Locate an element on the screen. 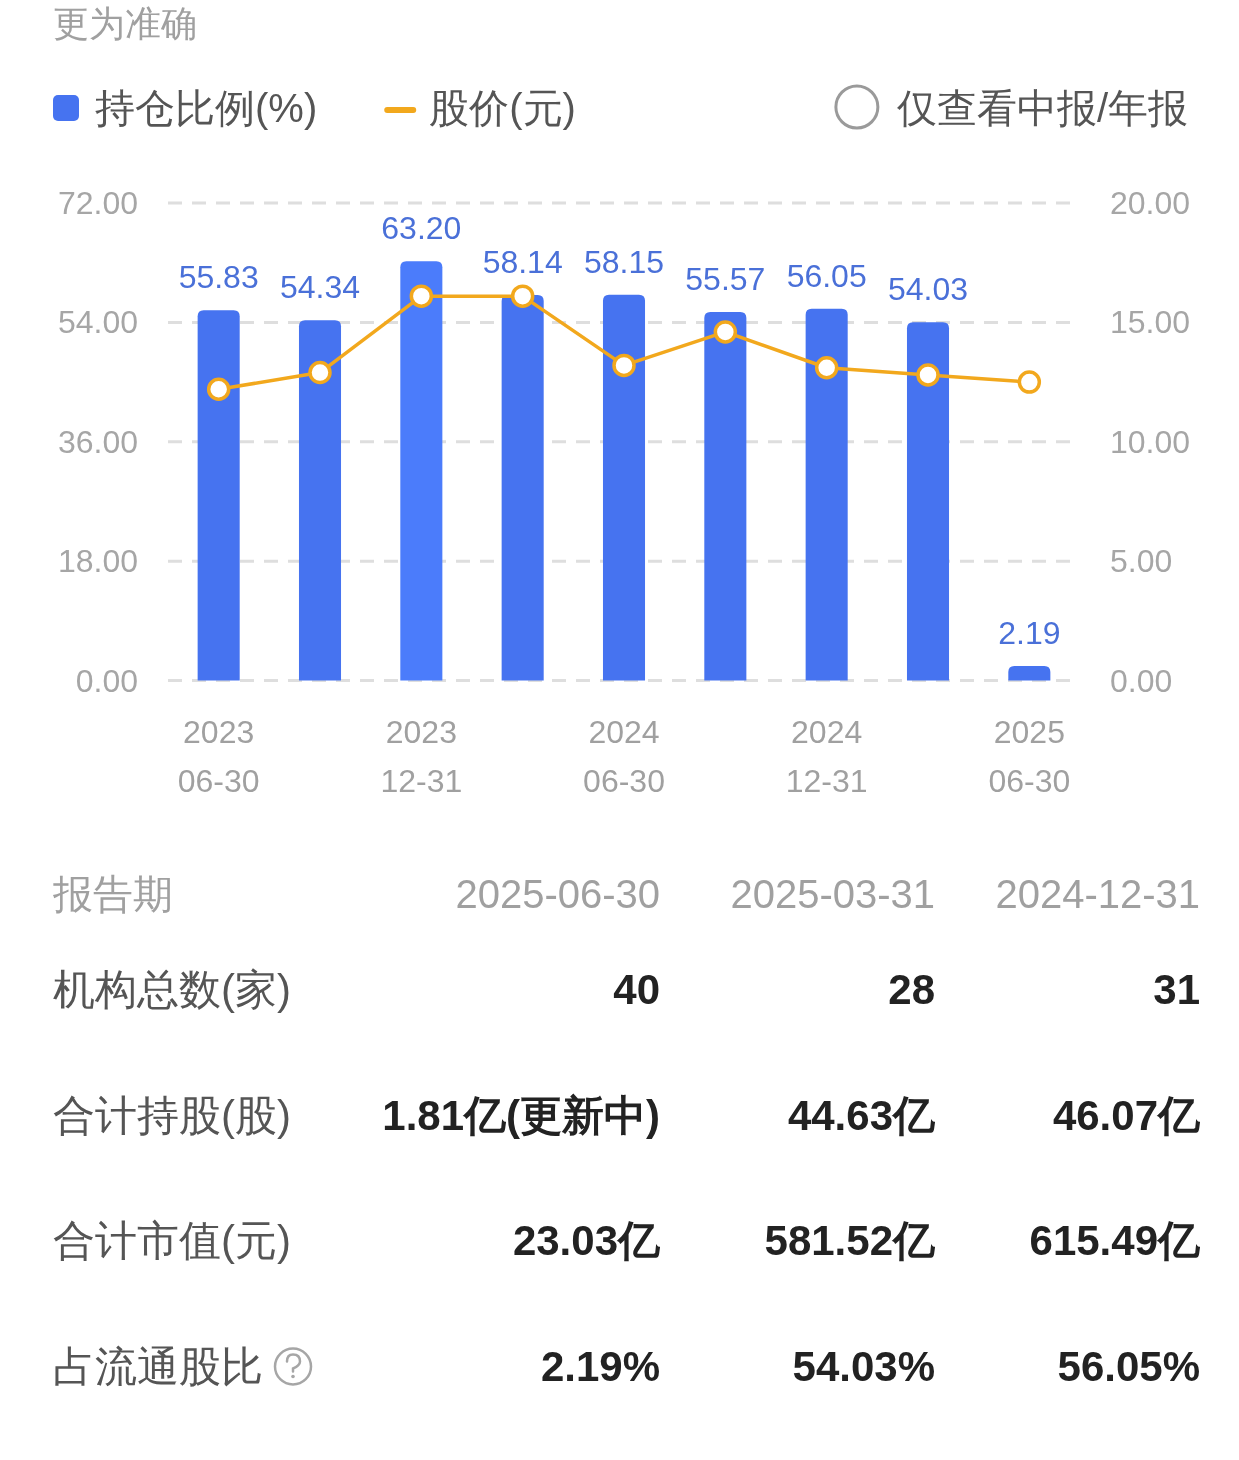 This screenshot has height=1460, width=1239. legend-label: 持仓比例(%) is located at coordinates (206, 108).